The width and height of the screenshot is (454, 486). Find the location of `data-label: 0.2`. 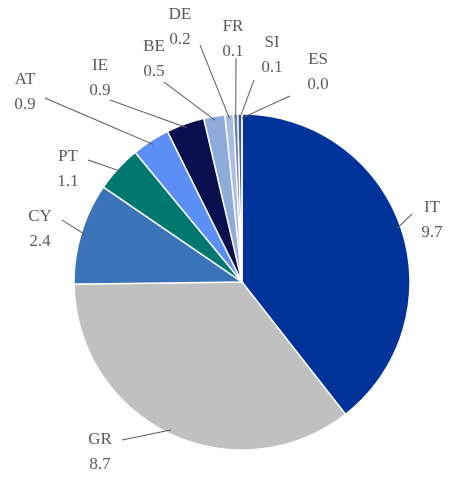

data-label: 0.2 is located at coordinates (179, 38).